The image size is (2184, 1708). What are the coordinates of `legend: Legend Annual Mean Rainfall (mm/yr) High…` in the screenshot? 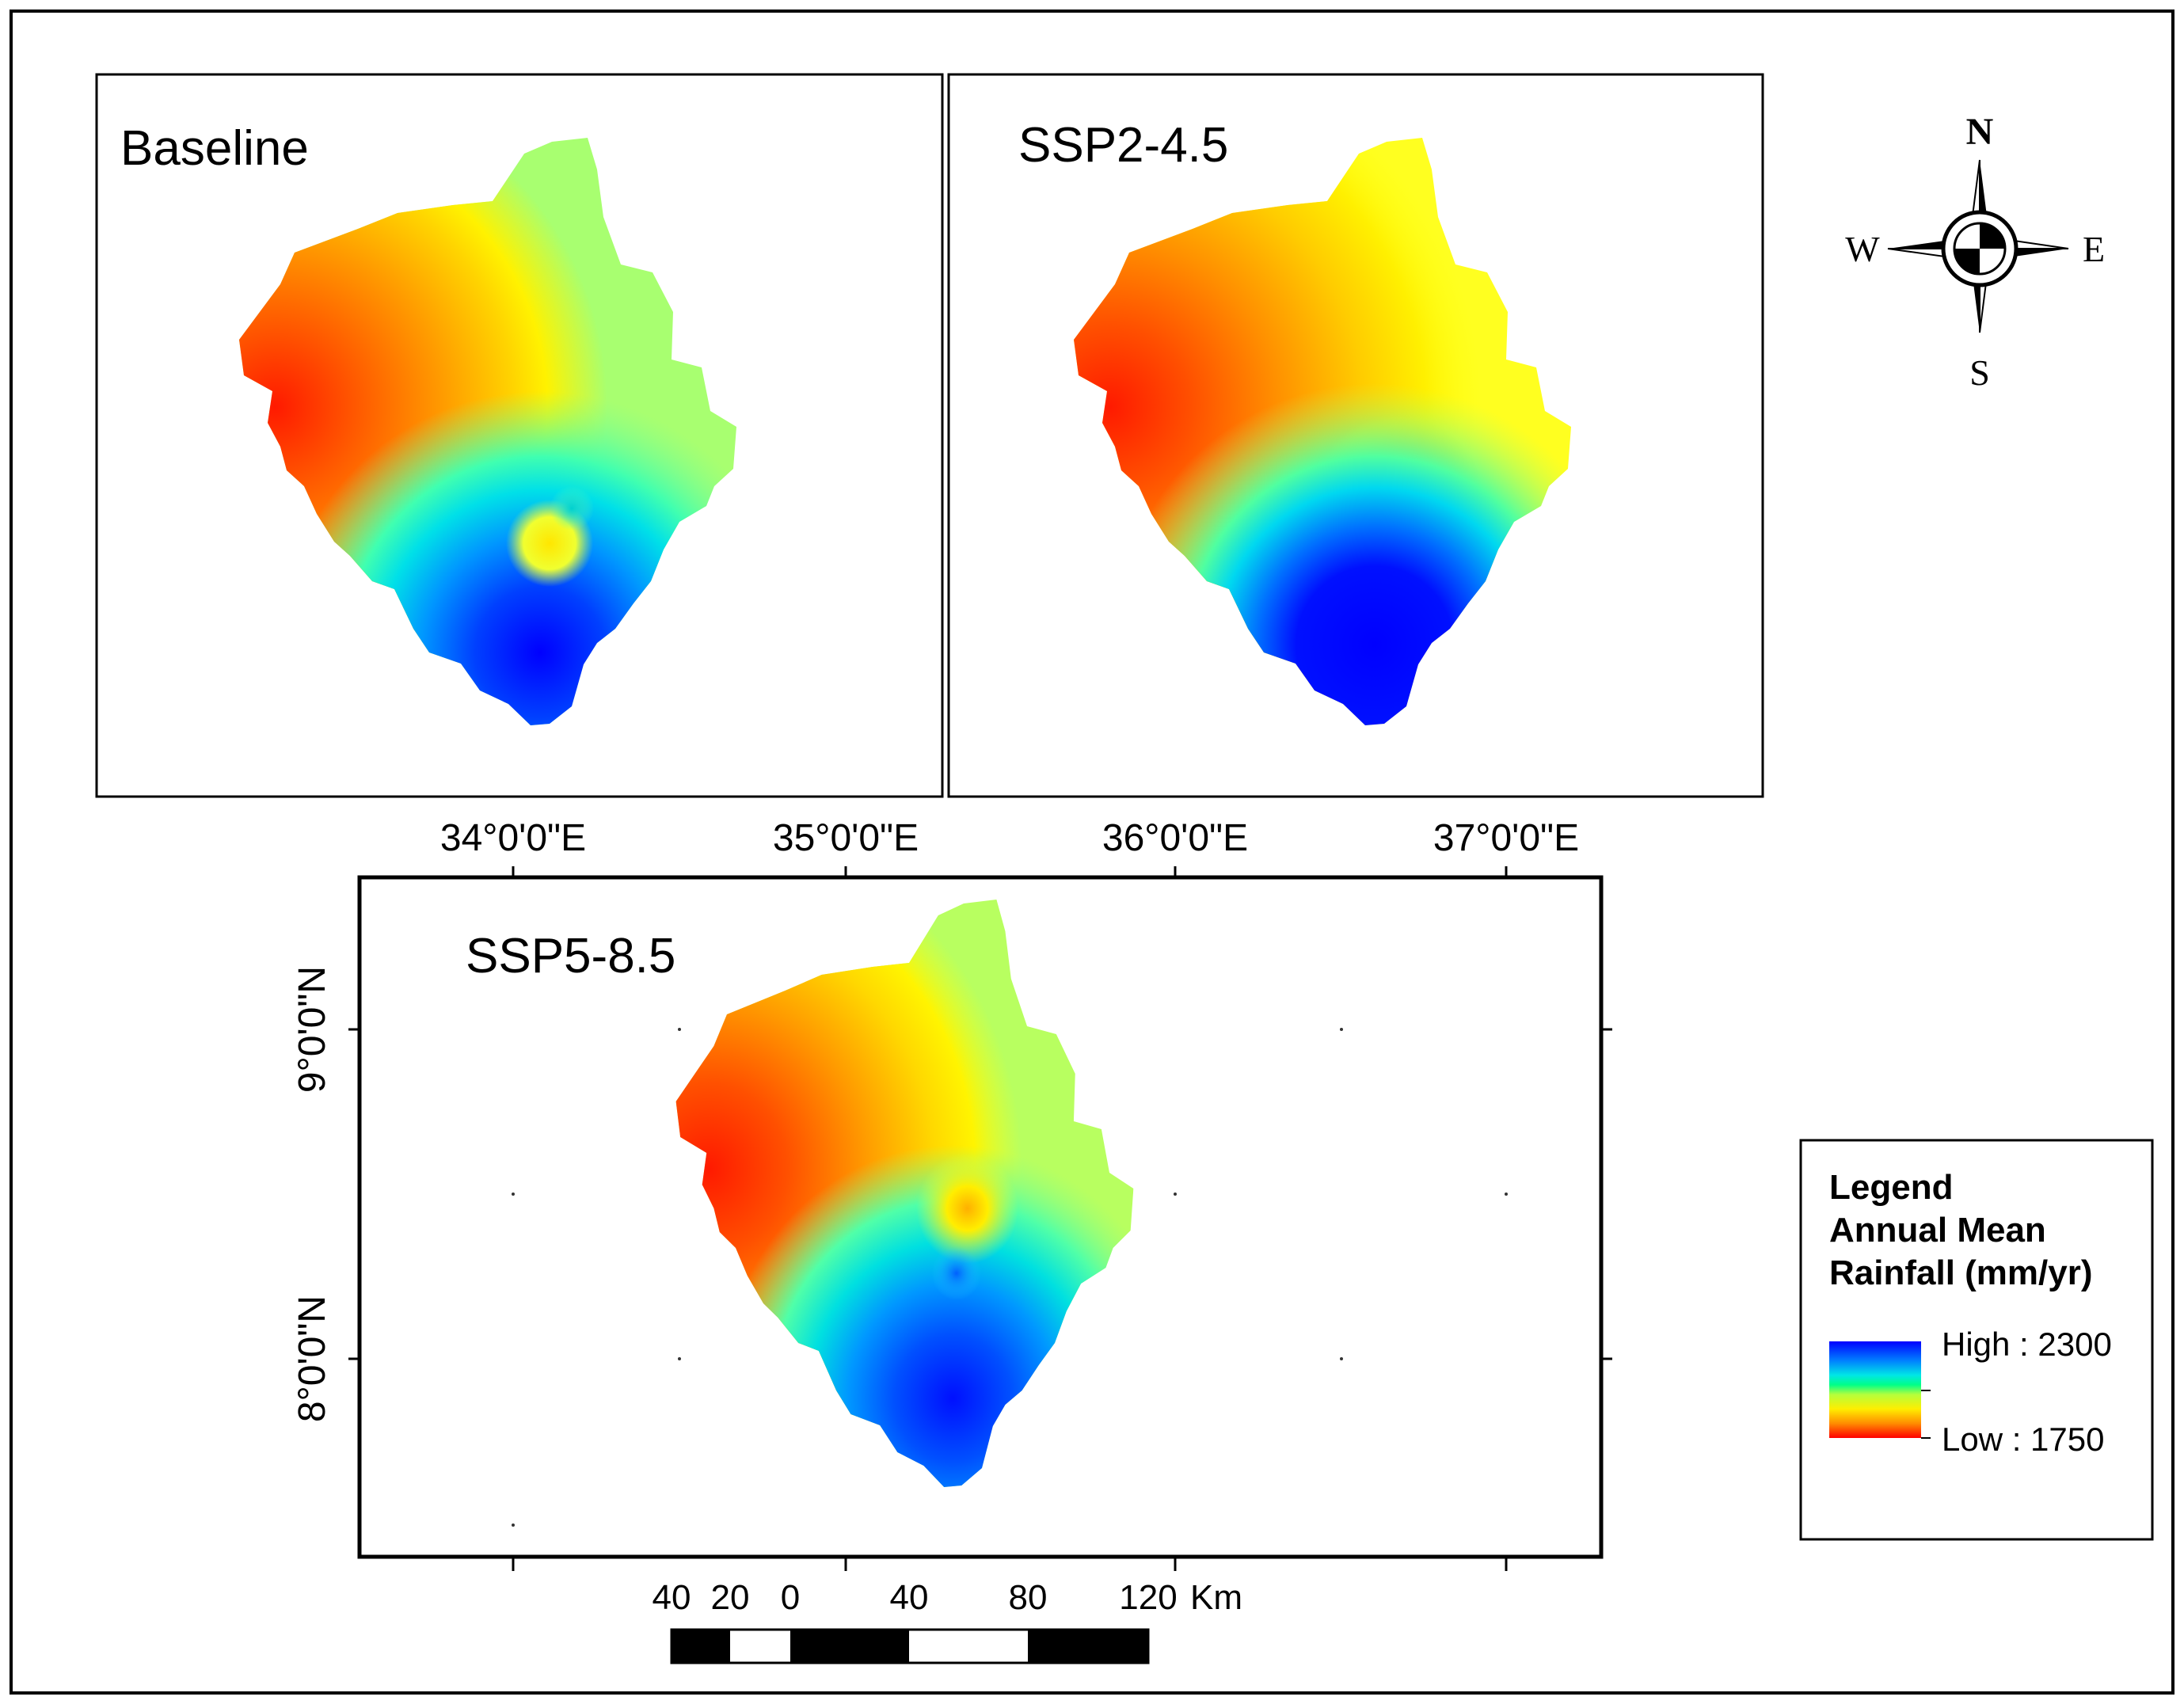 It's located at (1977, 1340).